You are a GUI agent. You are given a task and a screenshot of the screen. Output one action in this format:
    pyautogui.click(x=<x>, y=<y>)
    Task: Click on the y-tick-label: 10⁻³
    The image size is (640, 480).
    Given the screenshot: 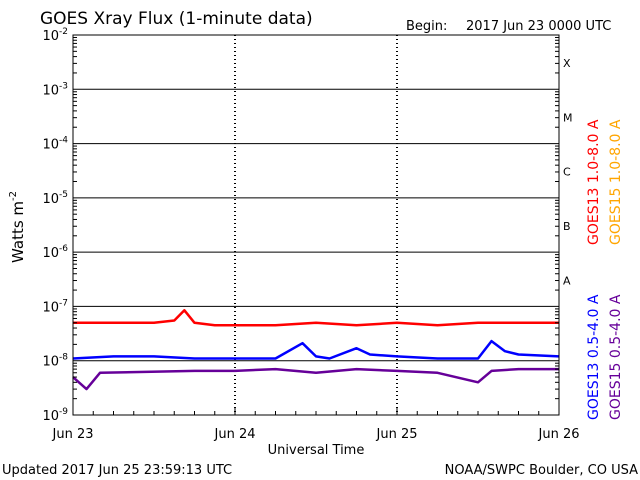 What is the action you would take?
    pyautogui.click(x=55, y=89)
    